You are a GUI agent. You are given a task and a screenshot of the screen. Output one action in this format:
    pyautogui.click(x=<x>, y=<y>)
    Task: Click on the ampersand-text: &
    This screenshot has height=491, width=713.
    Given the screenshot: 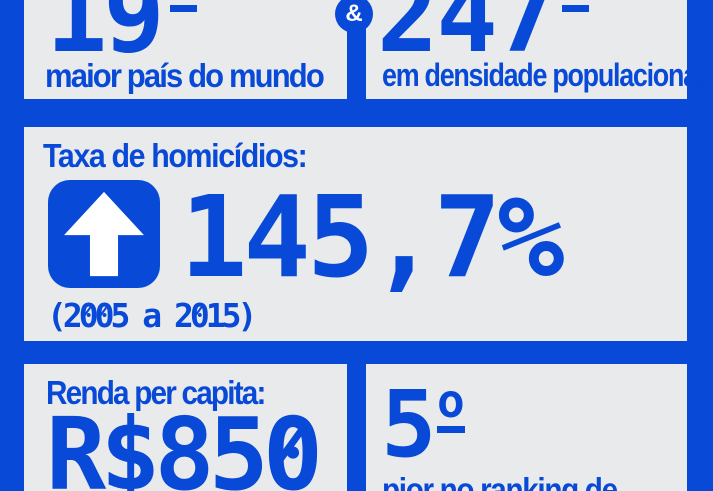 What is the action you would take?
    pyautogui.click(x=354, y=13)
    